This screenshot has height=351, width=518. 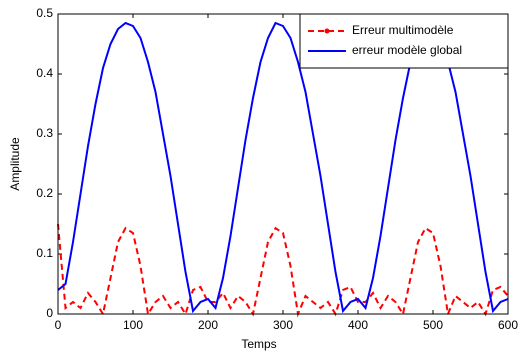 I want to click on y-tick-label: 0.3, so click(x=44, y=133).